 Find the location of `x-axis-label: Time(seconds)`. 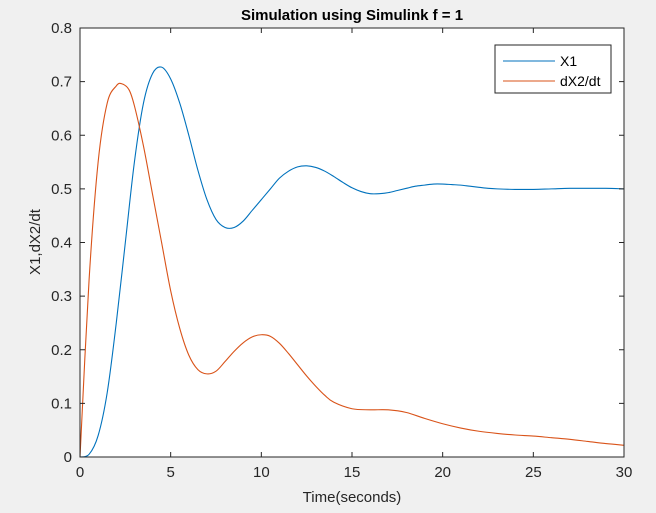

x-axis-label: Time(seconds) is located at coordinates (352, 497).